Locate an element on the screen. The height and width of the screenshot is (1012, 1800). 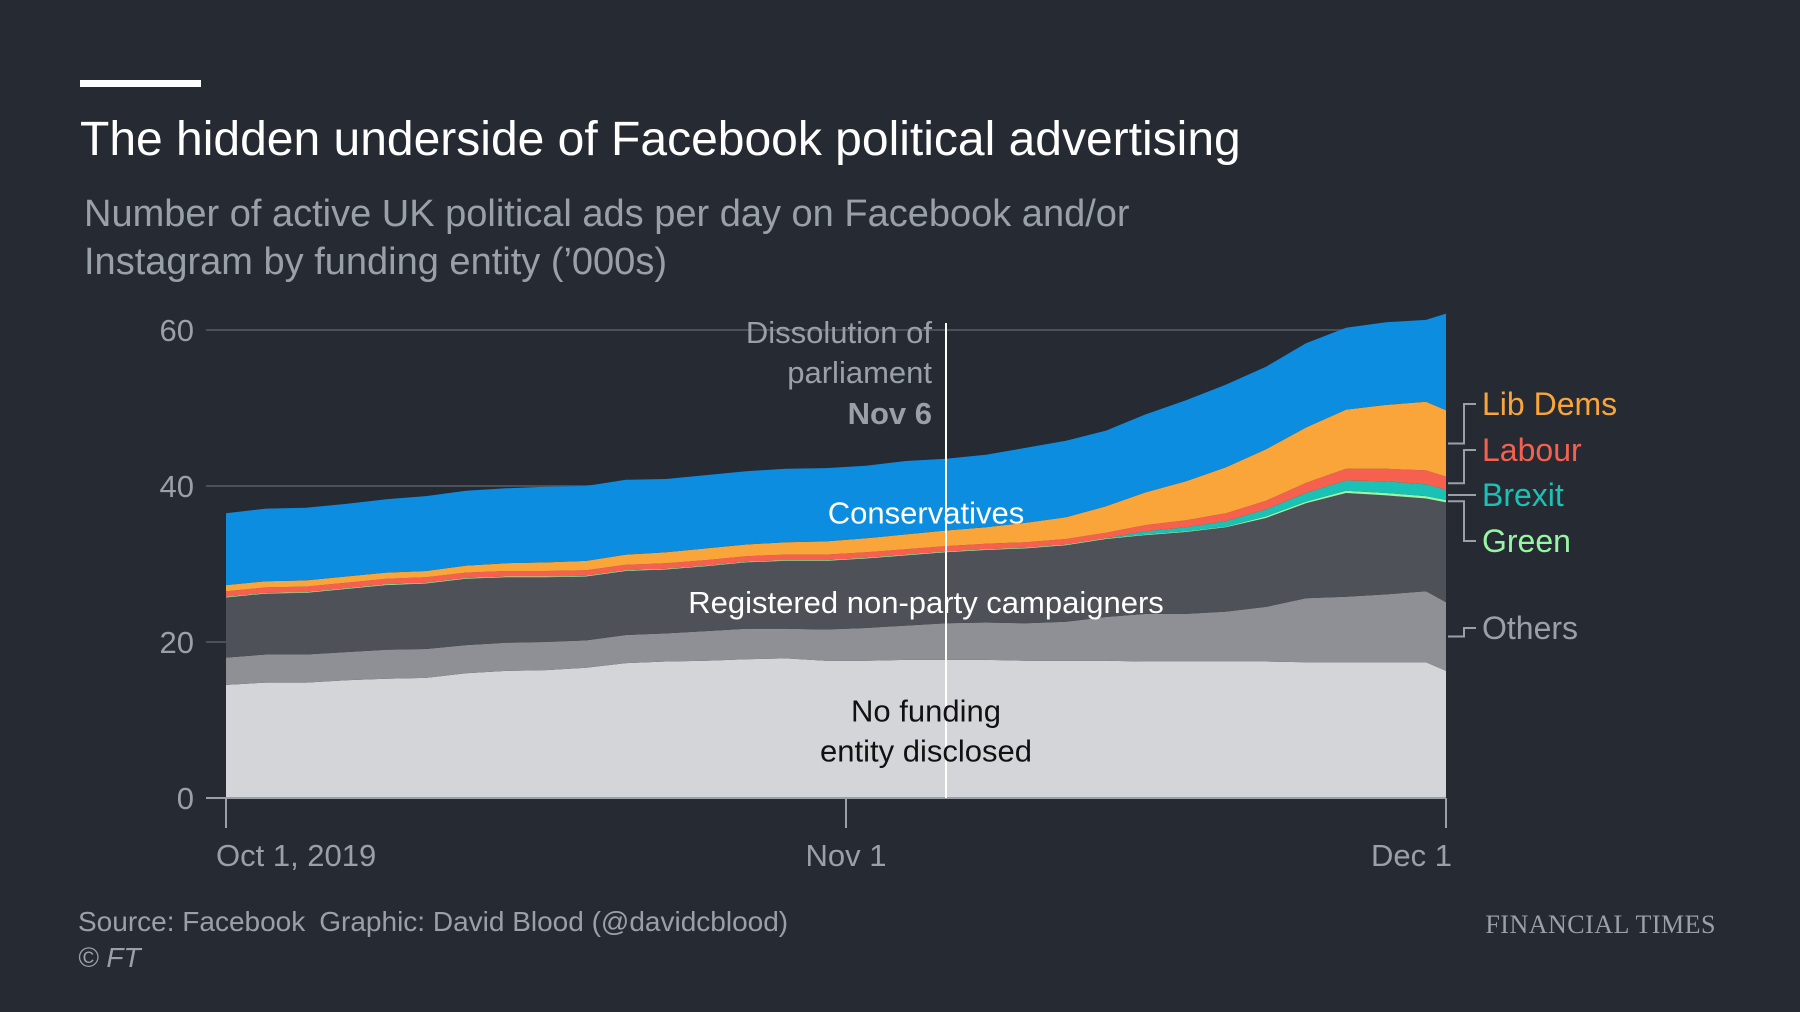
area-lib-dems is located at coordinates (836, 496).